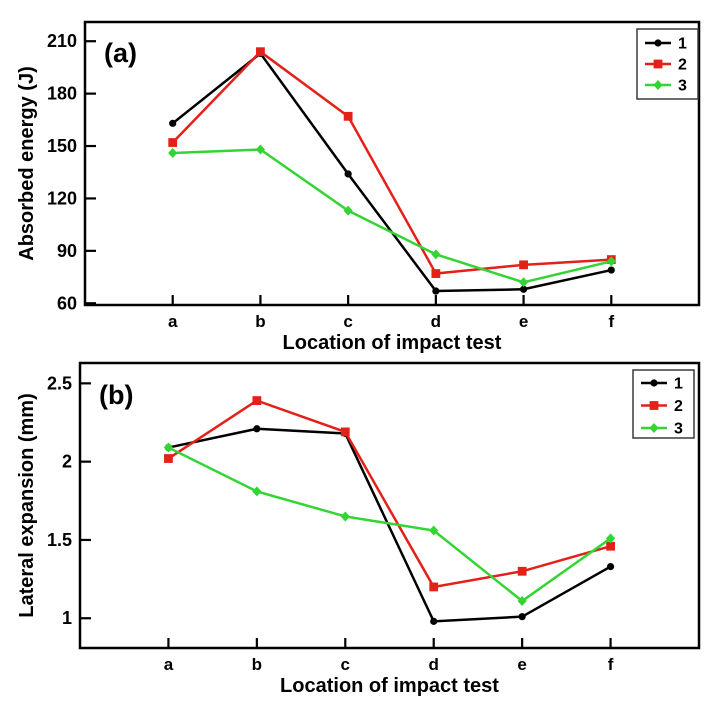 The height and width of the screenshot is (716, 722). I want to click on y-tick-label: 210, so click(62, 41).